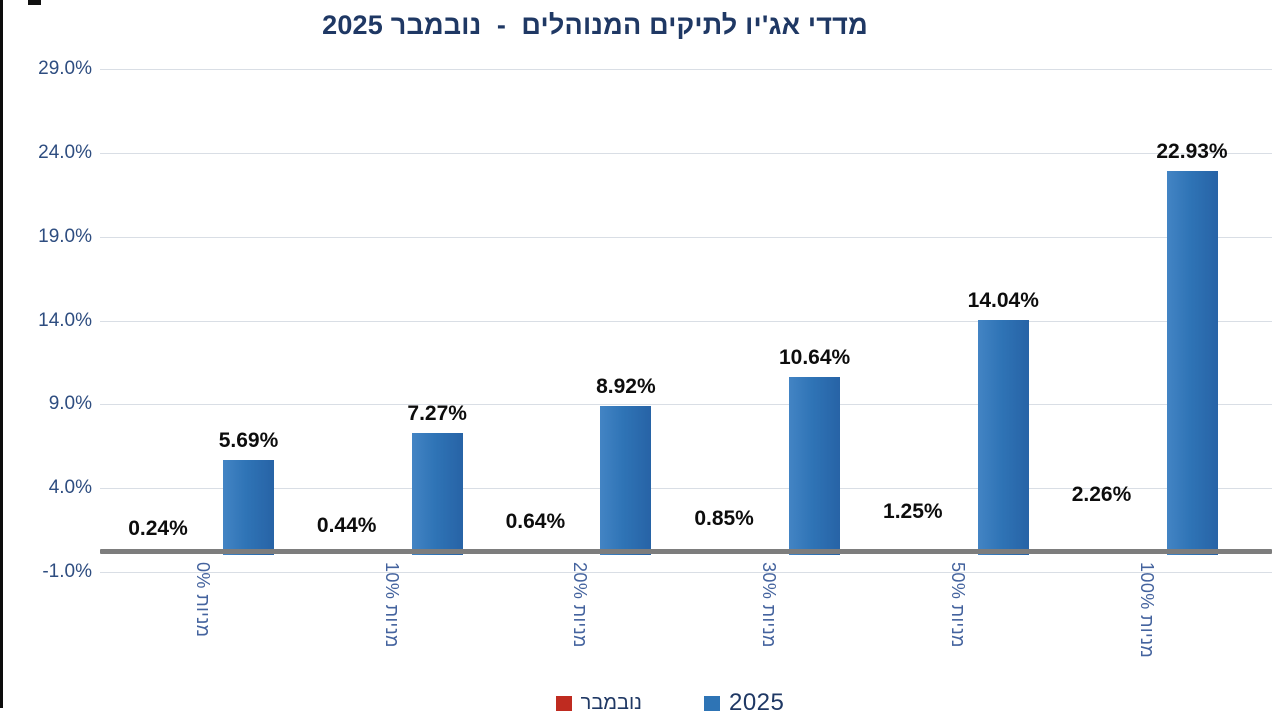 The height and width of the screenshot is (720, 1280). Describe the element at coordinates (711, 703) in the screenshot. I see `legend-swatch-blue-icon` at that location.